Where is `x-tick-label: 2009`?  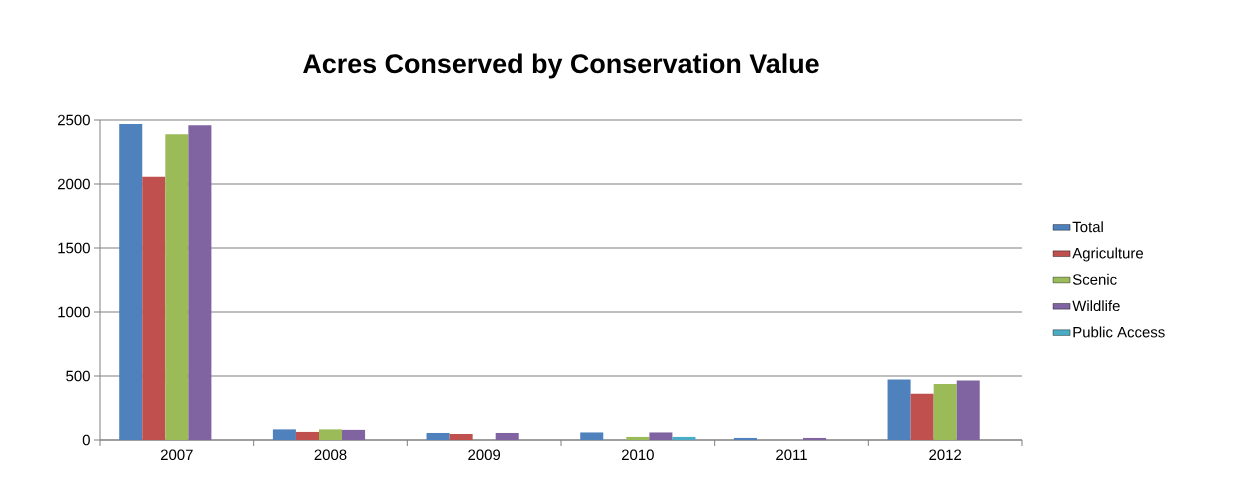 x-tick-label: 2009 is located at coordinates (484, 455).